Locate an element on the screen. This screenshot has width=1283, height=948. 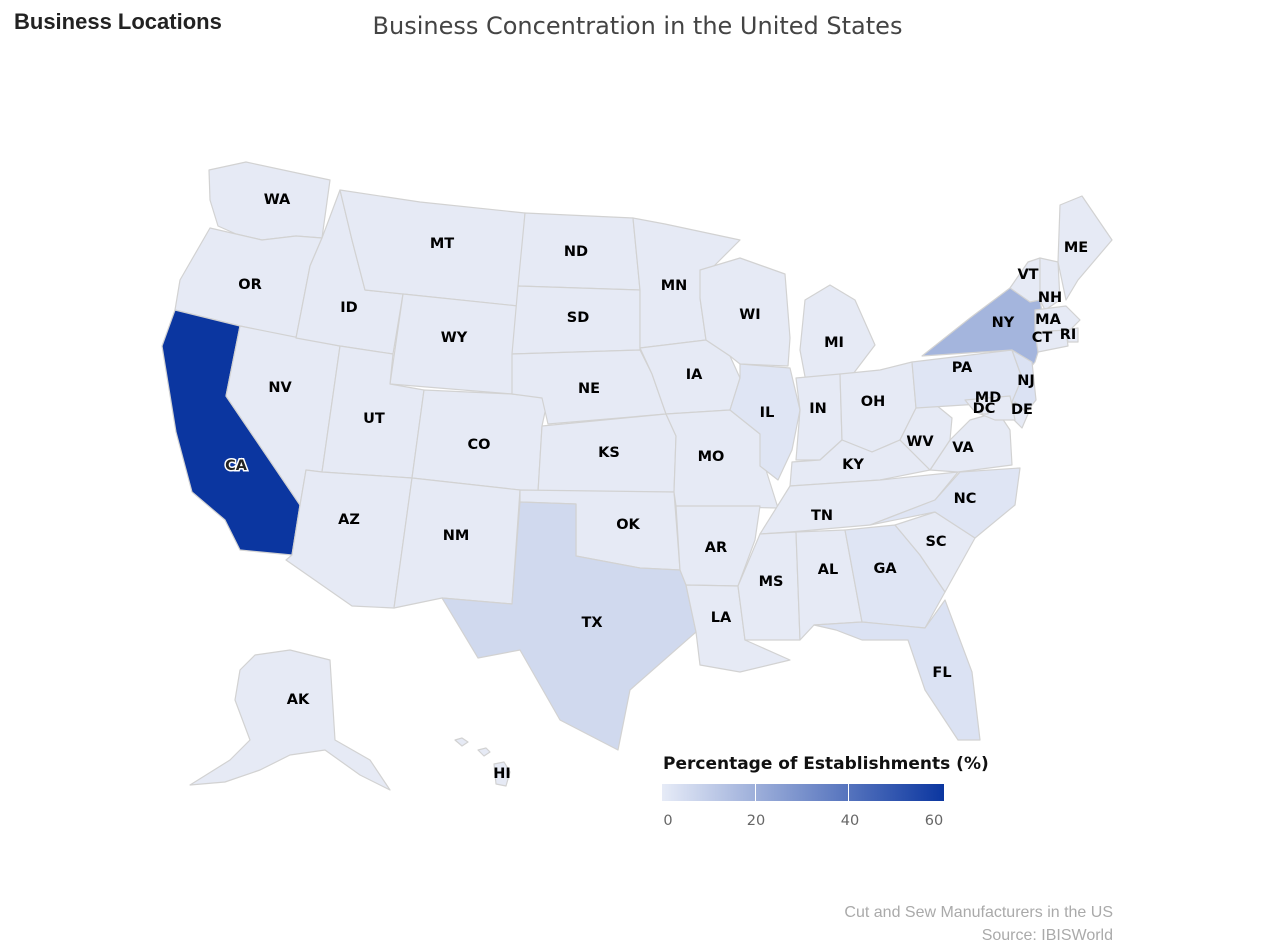
state-label-wa: WA is located at coordinates (277, 200).